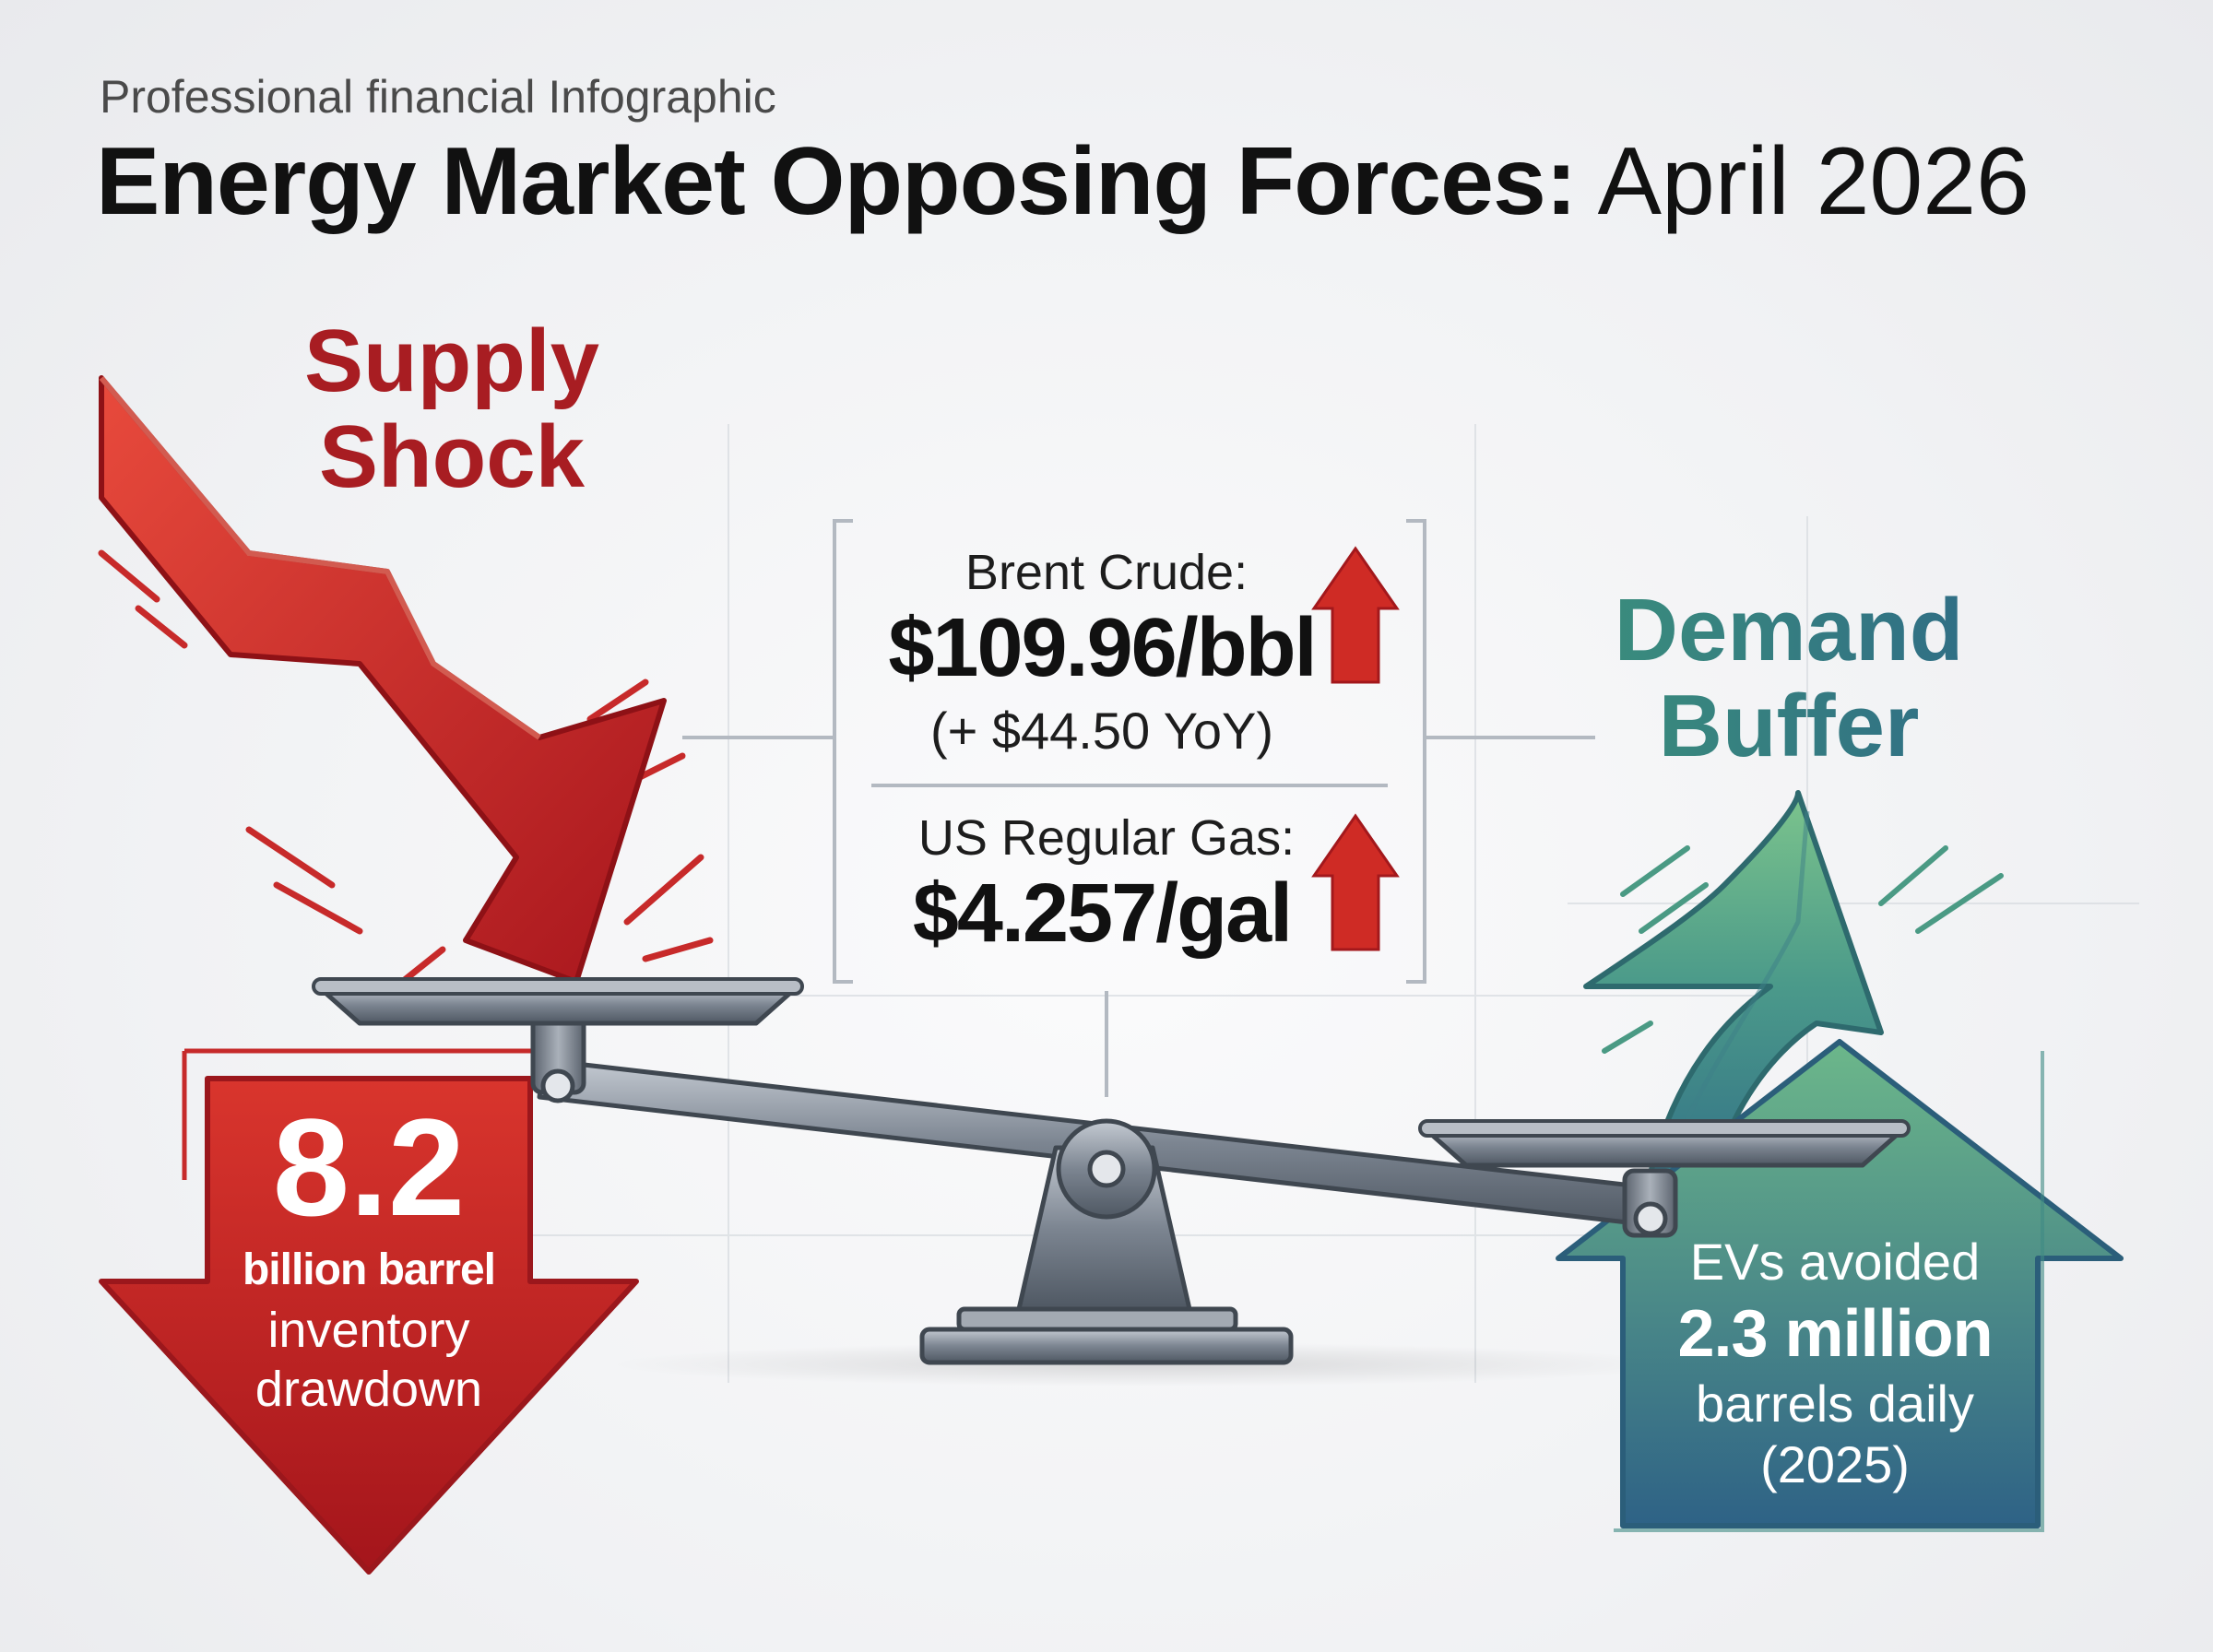 Image resolution: width=2213 pixels, height=1652 pixels. What do you see at coordinates (1835, 1464) in the screenshot?
I see `ev-year: (2025)` at bounding box center [1835, 1464].